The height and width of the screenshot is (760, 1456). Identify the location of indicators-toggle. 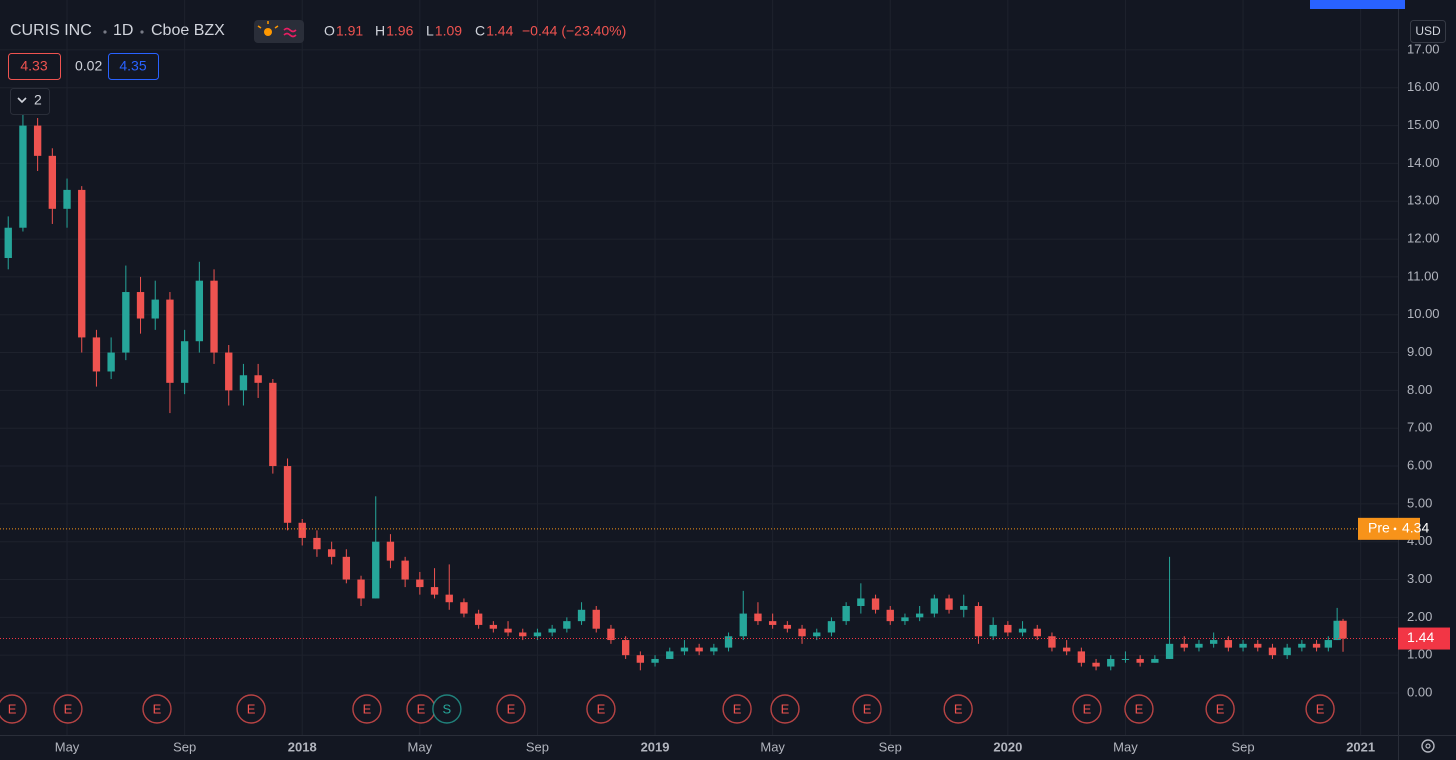
(30, 101).